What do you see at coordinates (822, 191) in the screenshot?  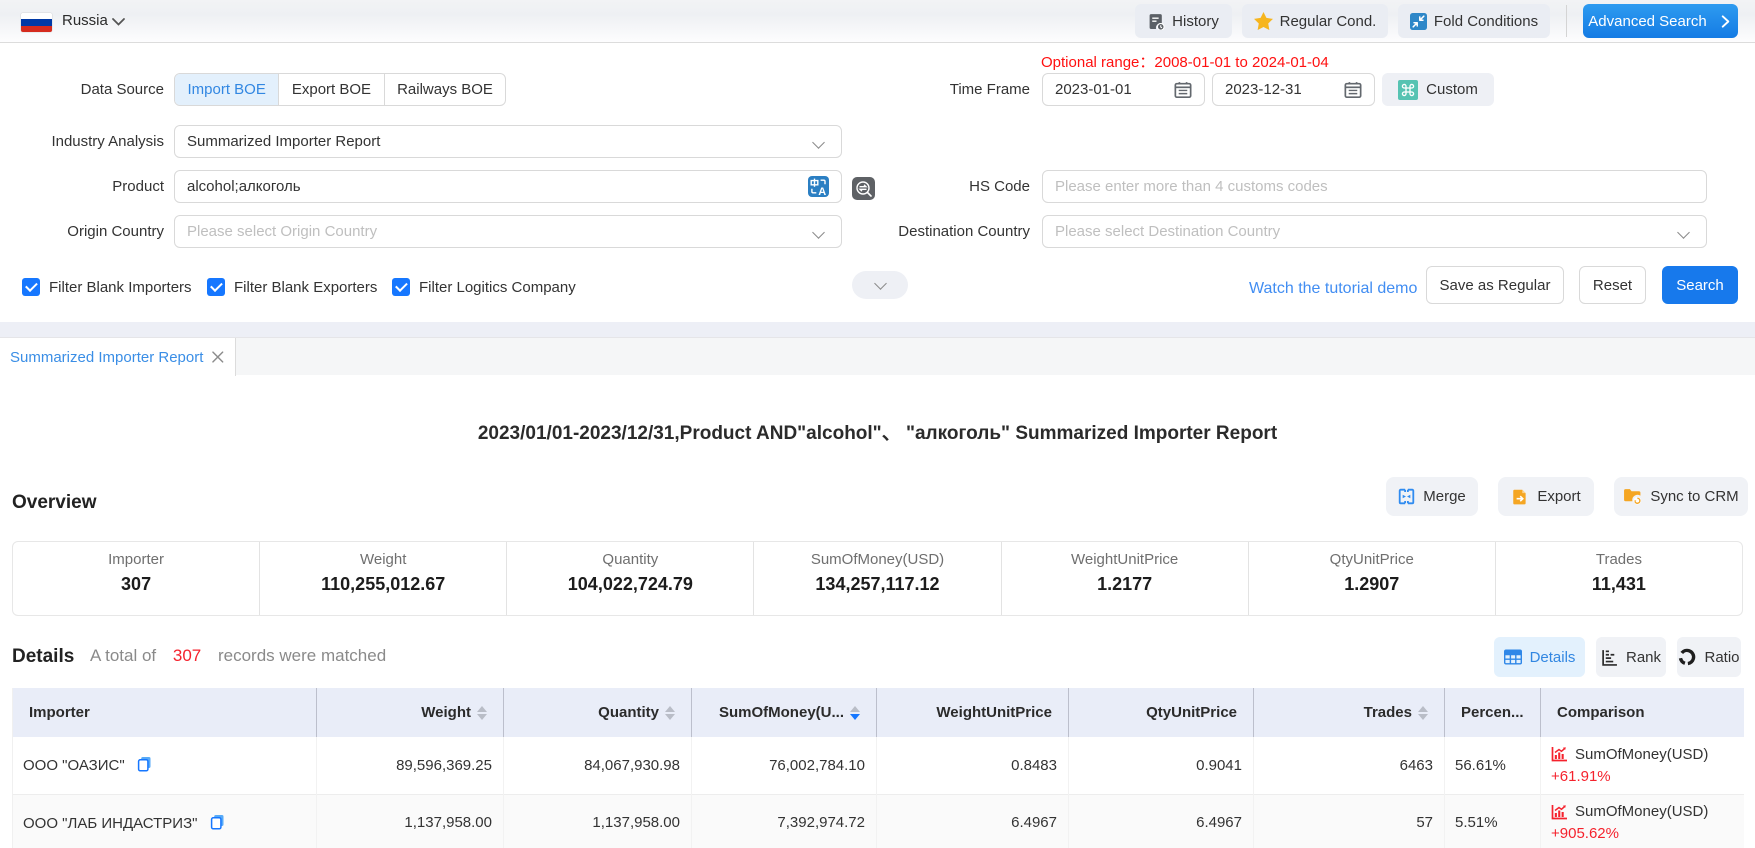 I see `svg-text: A` at bounding box center [822, 191].